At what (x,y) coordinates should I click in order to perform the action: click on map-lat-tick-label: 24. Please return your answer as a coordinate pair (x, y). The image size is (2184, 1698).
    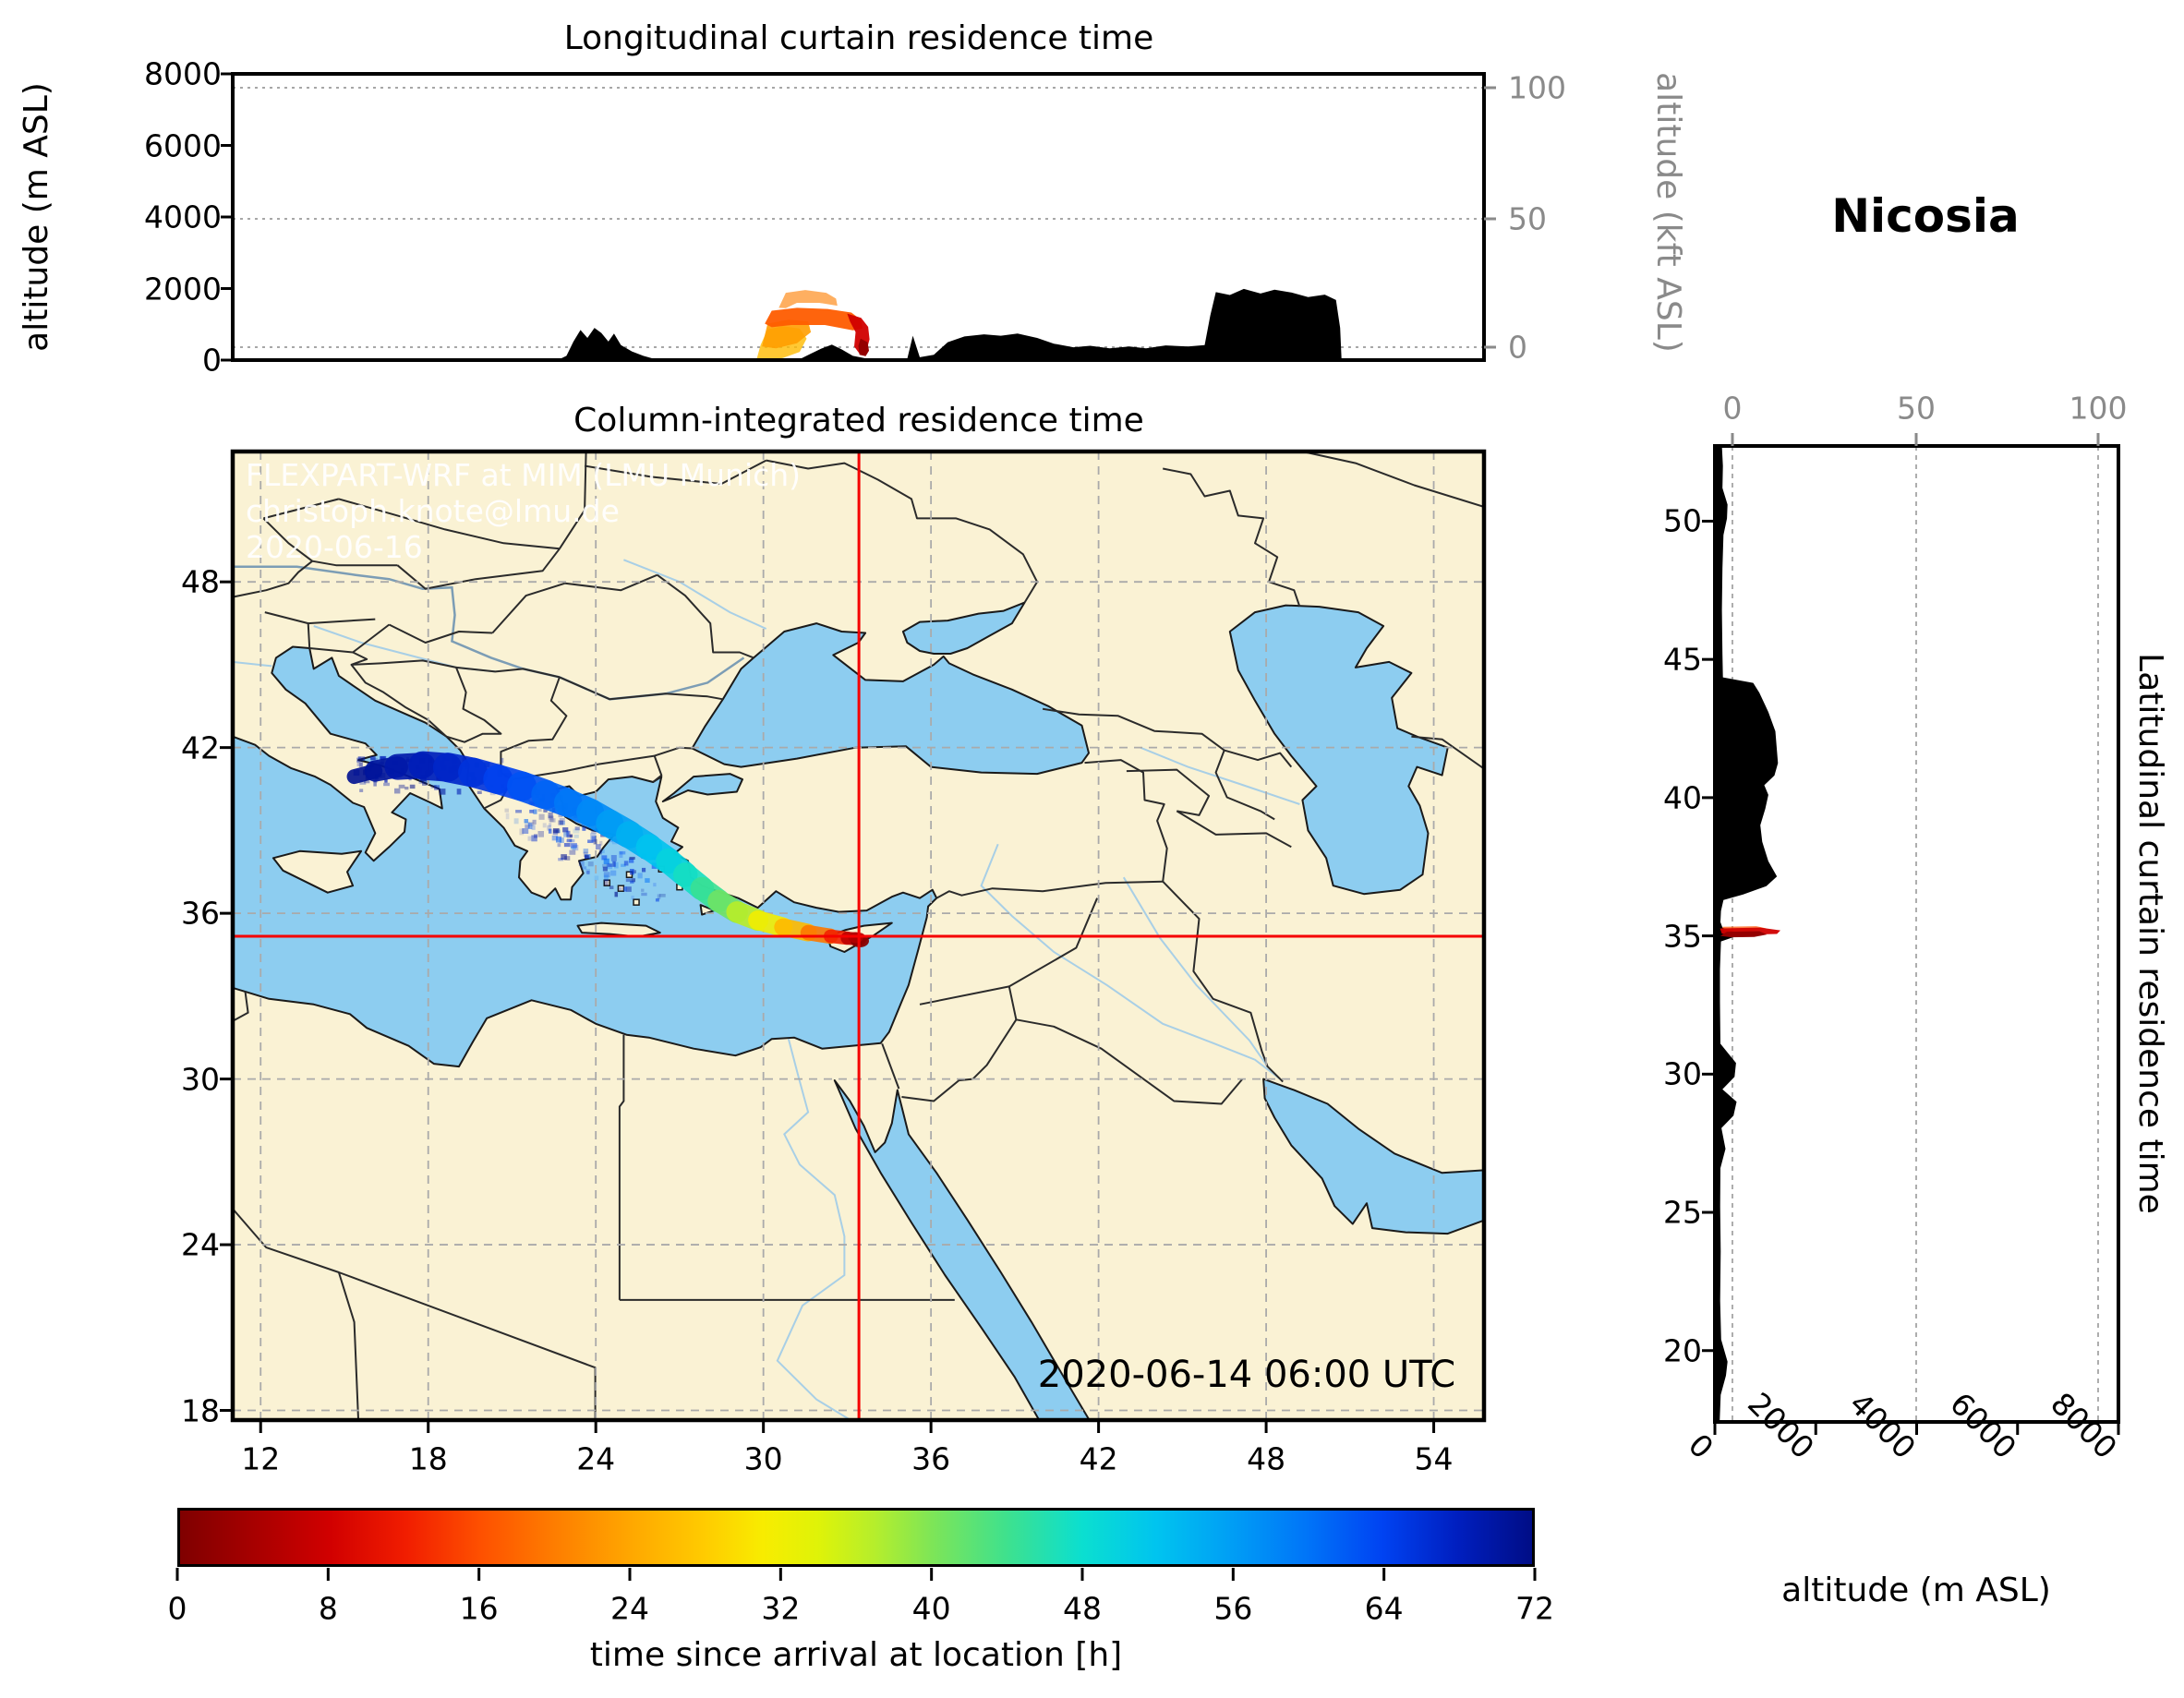
    Looking at the image, I should click on (200, 1244).